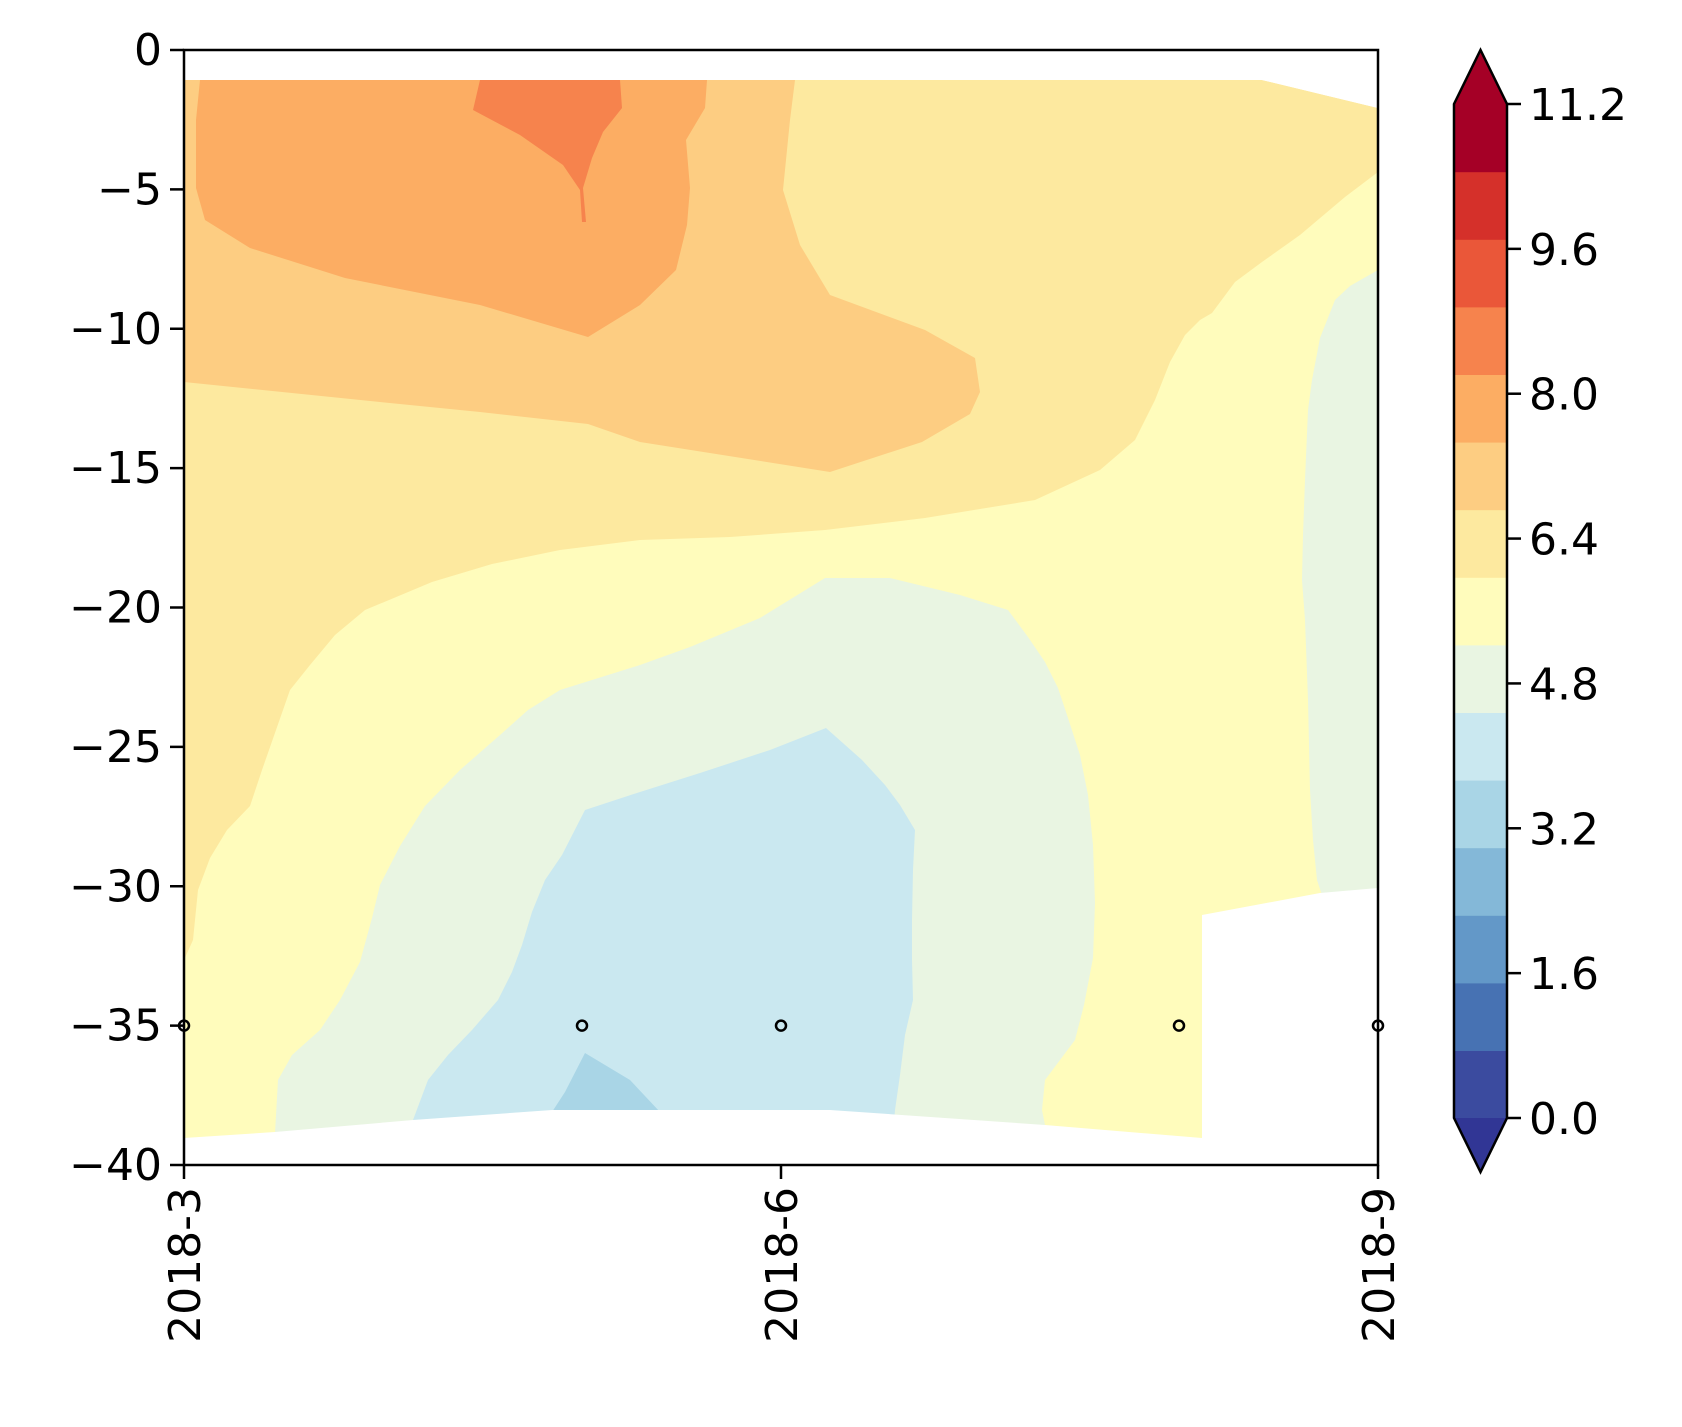 The image size is (1682, 1427). Describe the element at coordinates (129, 189) in the screenshot. I see `y-tick-label: −5` at that location.